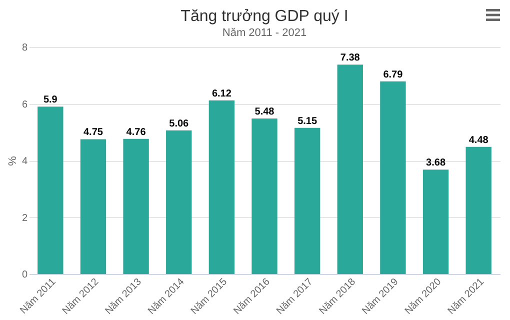 This screenshot has width=510, height=320. What do you see at coordinates (12, 161) in the screenshot?
I see `y-axis-title: %` at bounding box center [12, 161].